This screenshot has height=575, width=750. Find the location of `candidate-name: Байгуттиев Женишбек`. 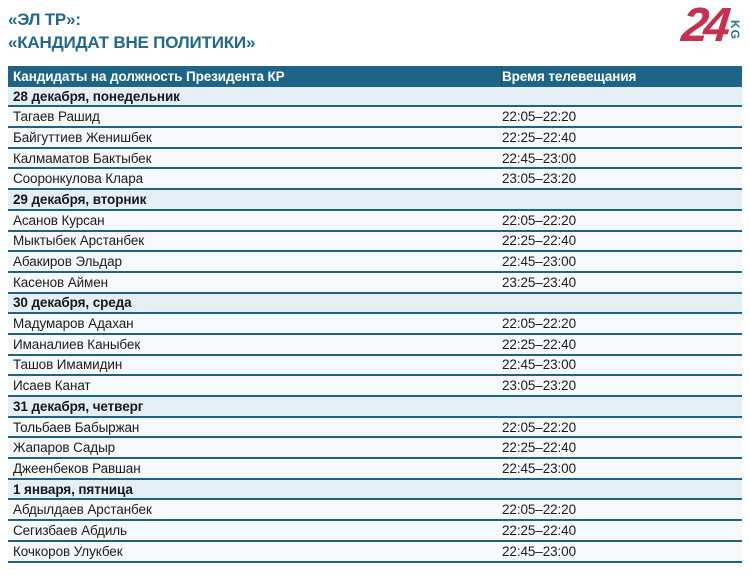

candidate-name: Байгуттиев Женишбек is located at coordinates (82, 137).